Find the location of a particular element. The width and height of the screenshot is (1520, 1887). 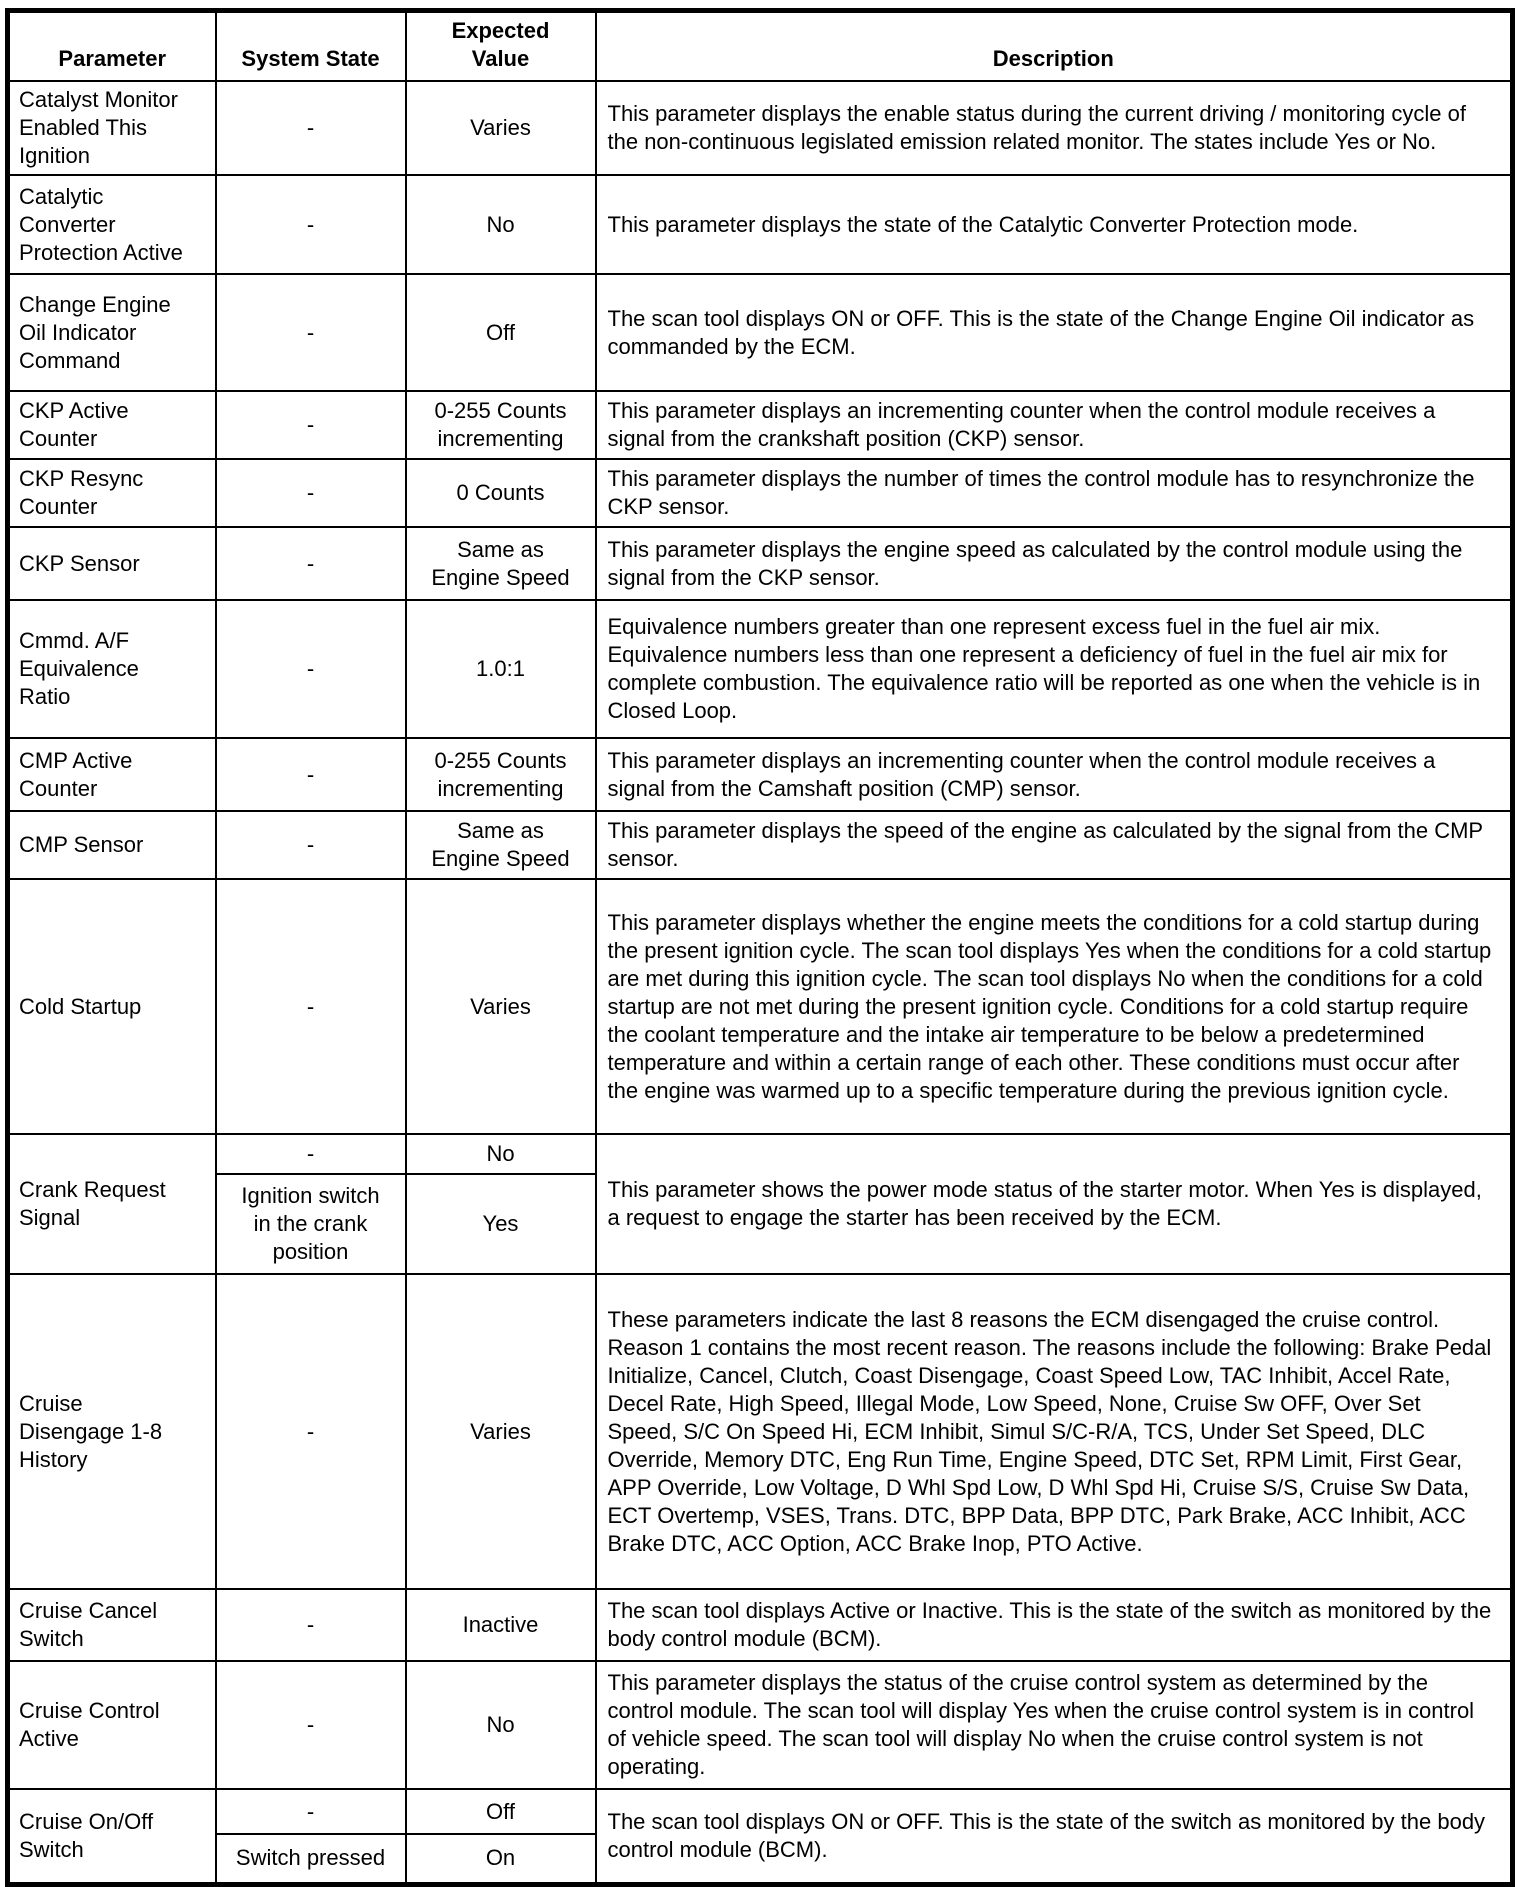

parameter-cell: Cmmd. A/F Equivalence Ratio is located at coordinates (111, 669).